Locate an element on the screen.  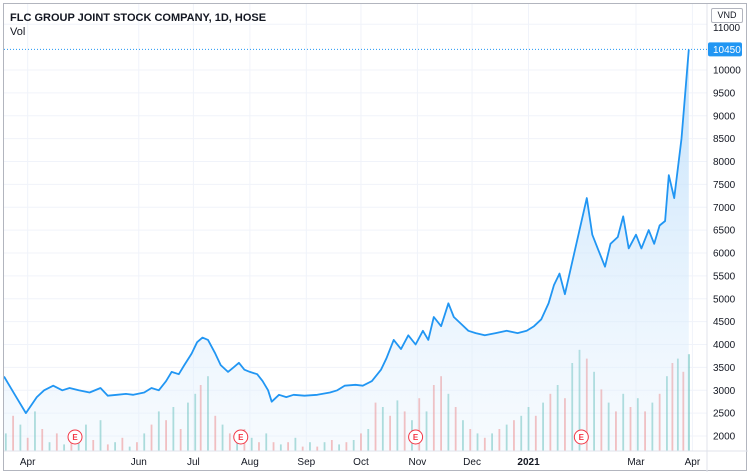
time-tick-label: Oct is located at coordinates (361, 462).